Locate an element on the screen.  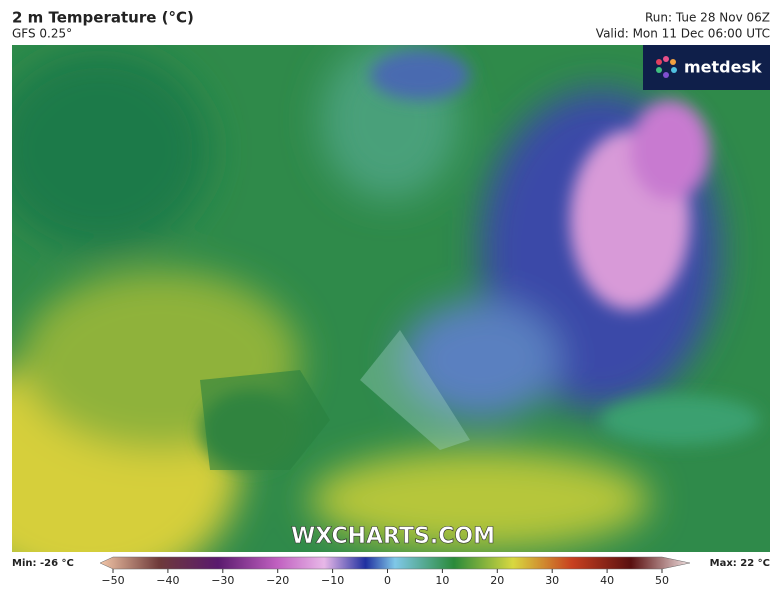
tick-label: 20 is located at coordinates (497, 580).